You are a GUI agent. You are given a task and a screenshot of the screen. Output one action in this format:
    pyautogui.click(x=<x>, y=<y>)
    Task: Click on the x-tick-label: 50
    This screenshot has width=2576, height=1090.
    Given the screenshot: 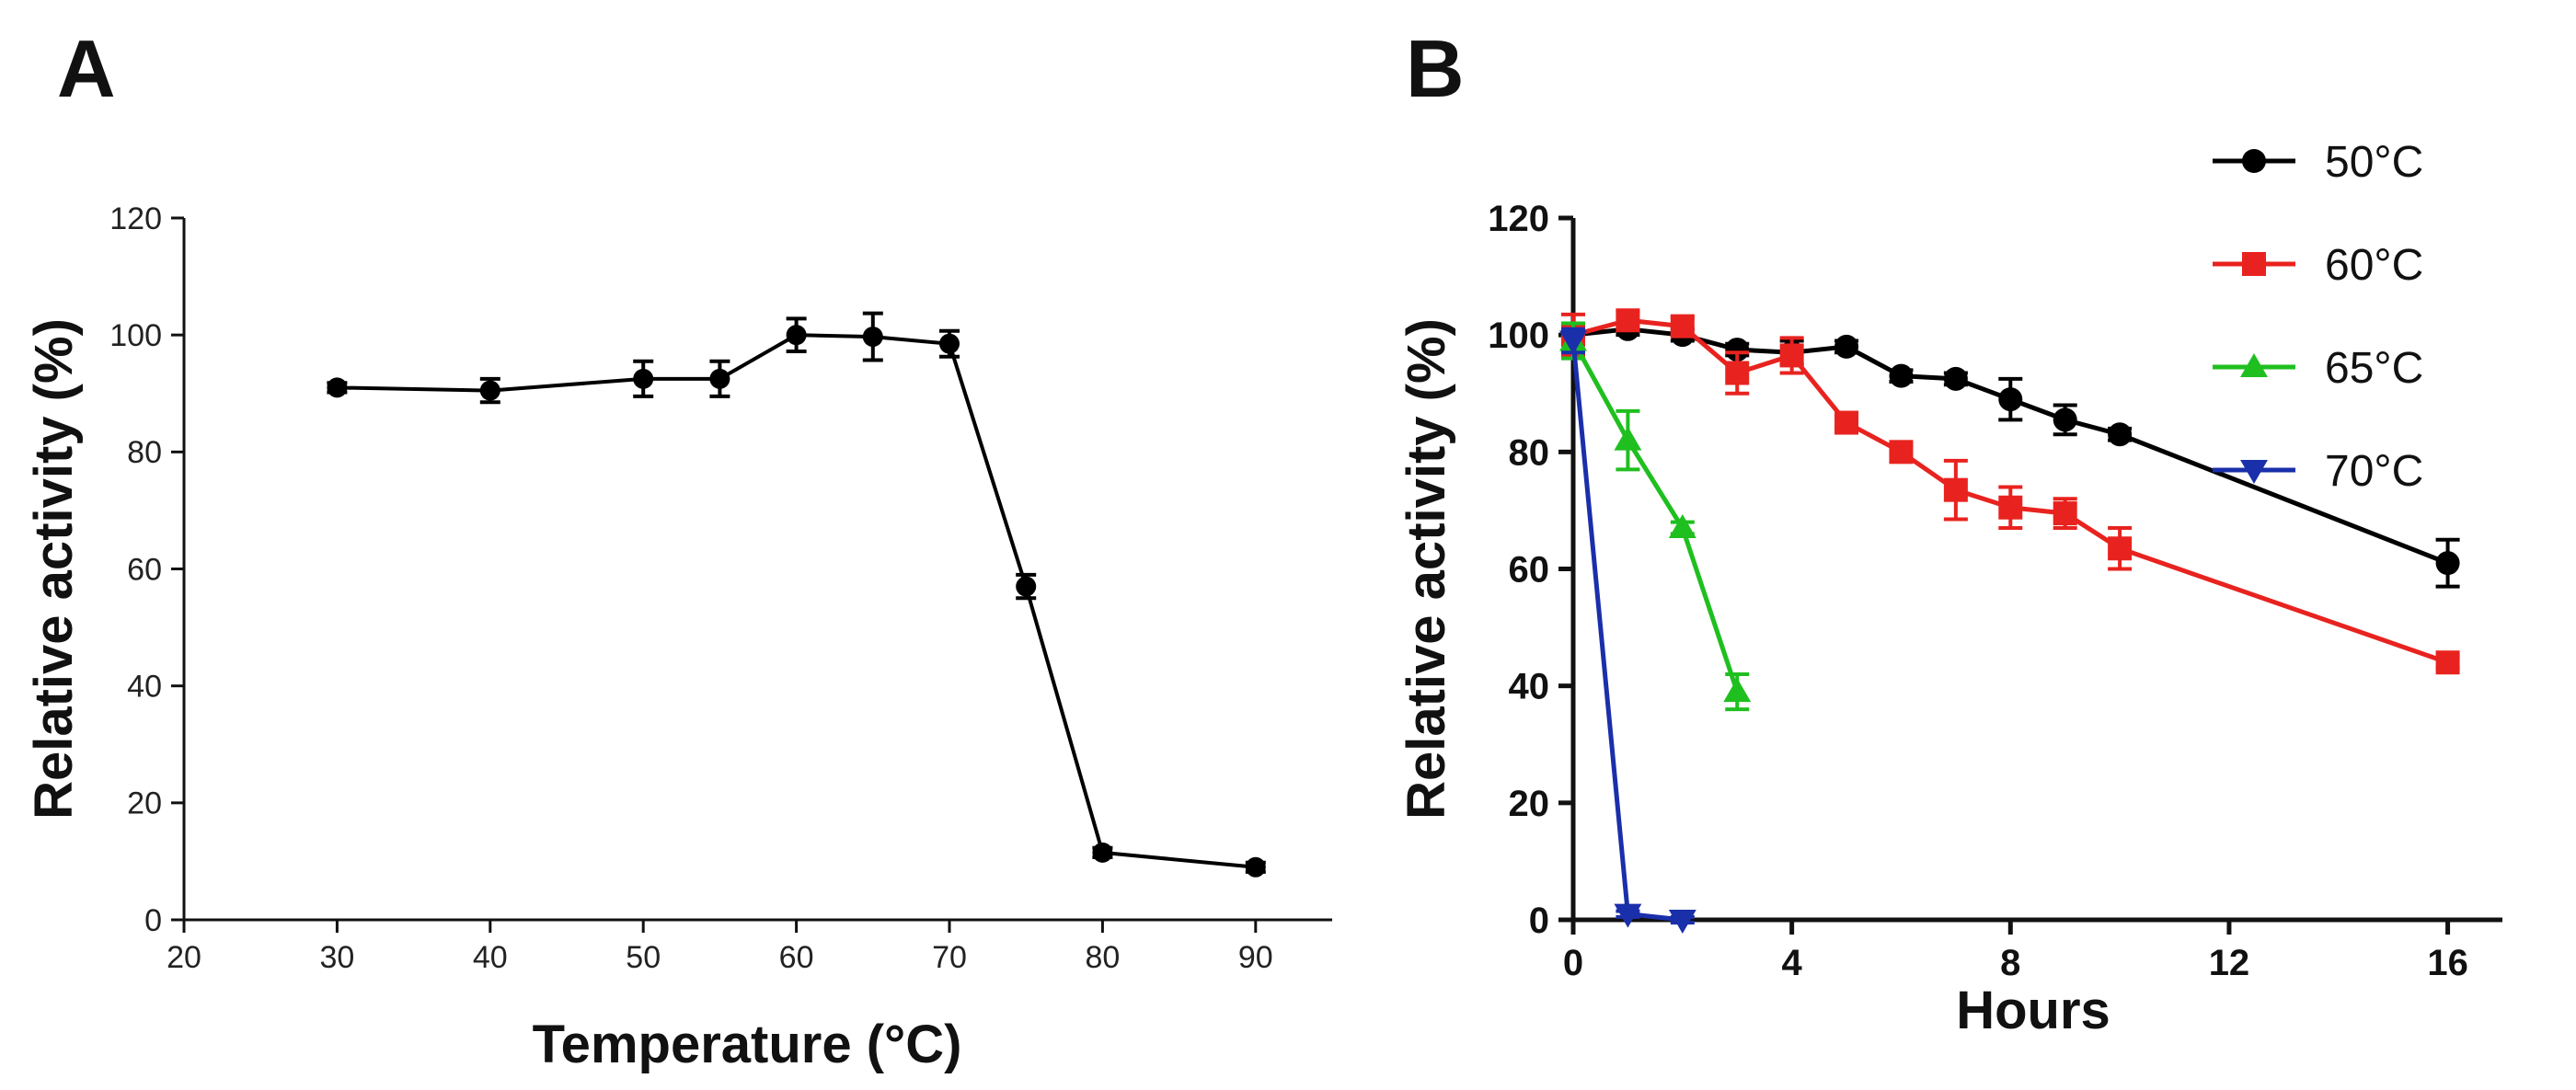 What is the action you would take?
    pyautogui.click(x=643, y=957)
    